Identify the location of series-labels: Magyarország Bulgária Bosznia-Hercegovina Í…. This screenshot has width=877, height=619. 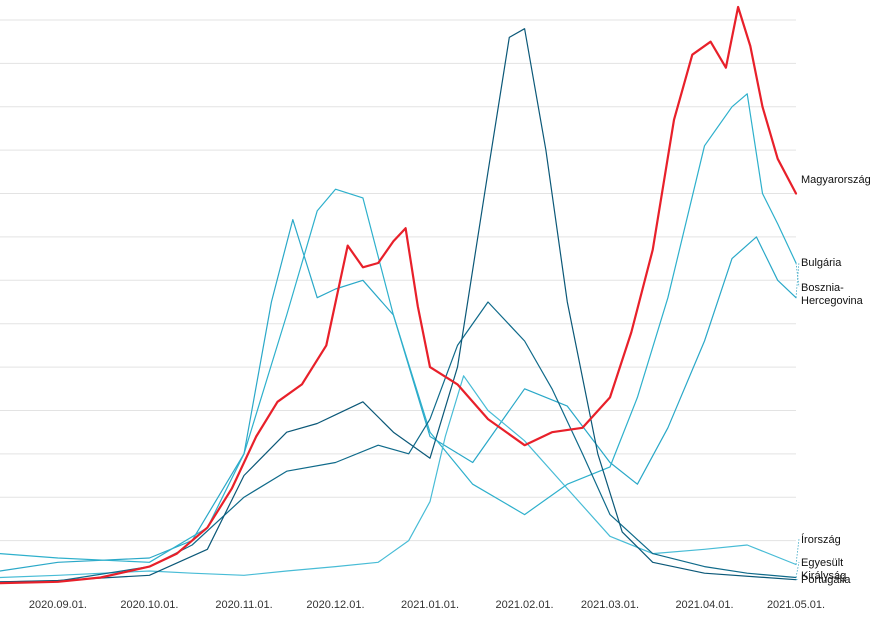
(833, 380).